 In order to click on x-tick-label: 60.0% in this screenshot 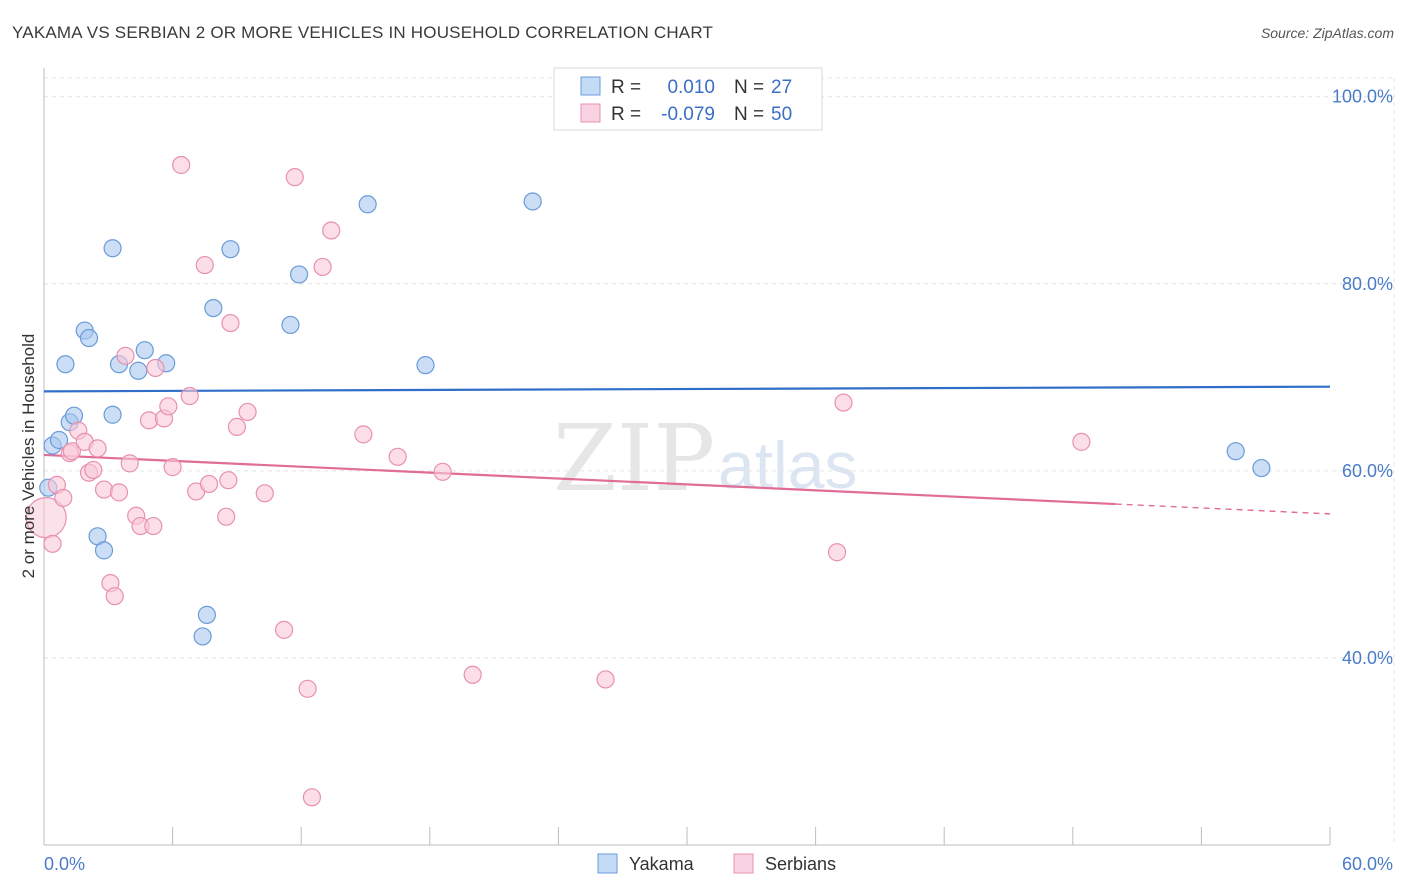, I will do `click(1367, 864)`.